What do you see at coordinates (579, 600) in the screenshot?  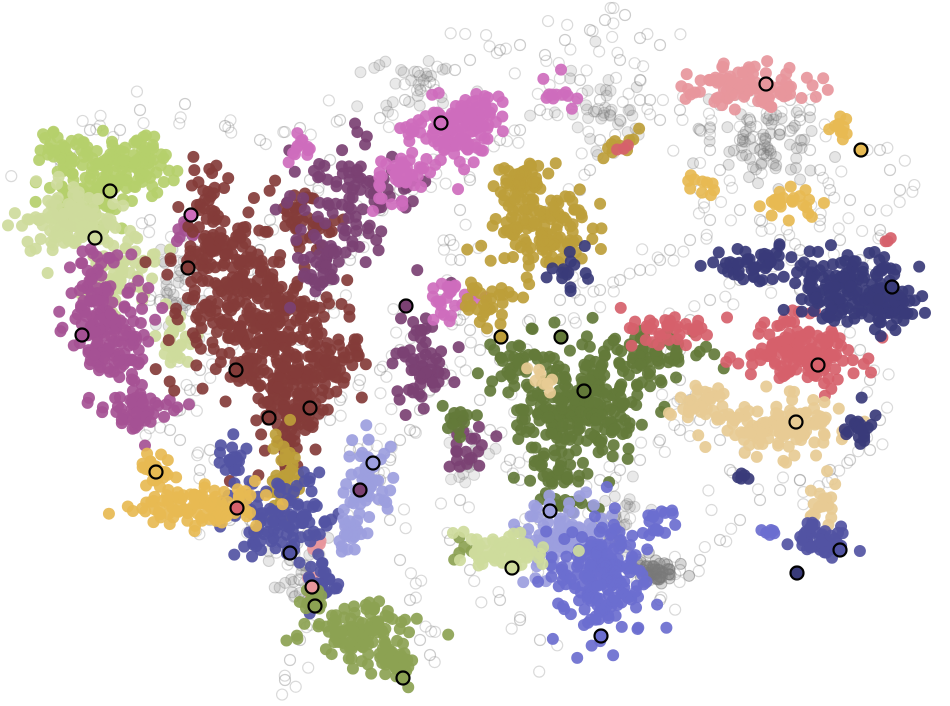 I see `cluster-point-cornflower` at bounding box center [579, 600].